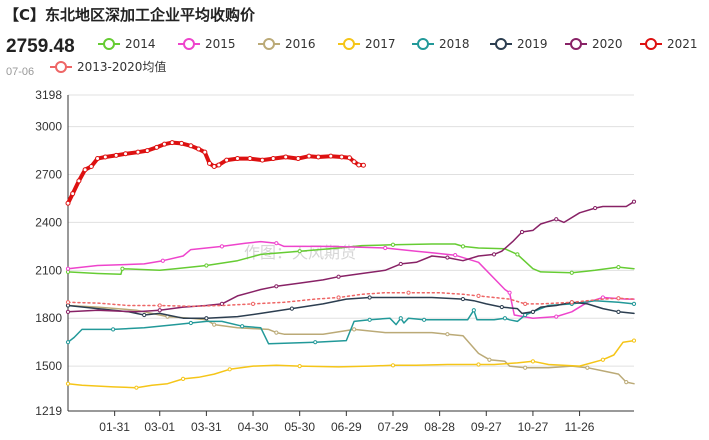 This screenshot has width=709, height=440. Describe the element at coordinates (351, 279) in the screenshot. I see `series-line-2015` at that location.